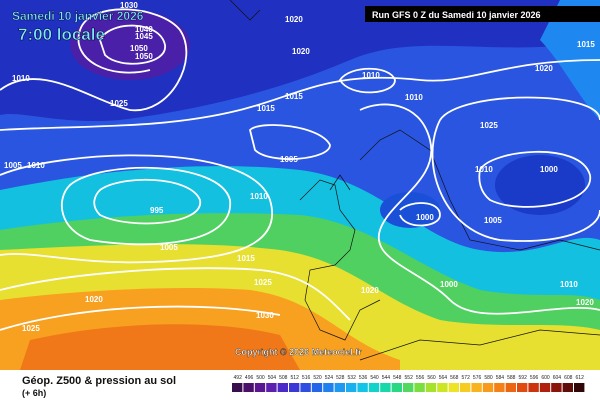 Image resolution: width=600 pixels, height=400 pixels. Describe the element at coordinates (557, 378) in the screenshot. I see `scale-label: 604` at that location.